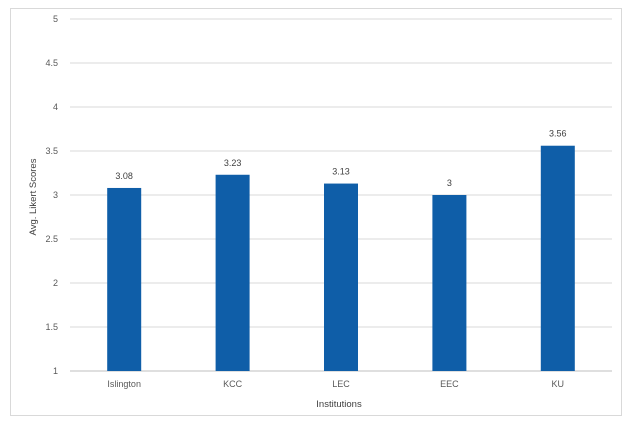 Image resolution: width=624 pixels, height=421 pixels. I want to click on y-axis-title: Avg. Likert Scores, so click(33, 196).